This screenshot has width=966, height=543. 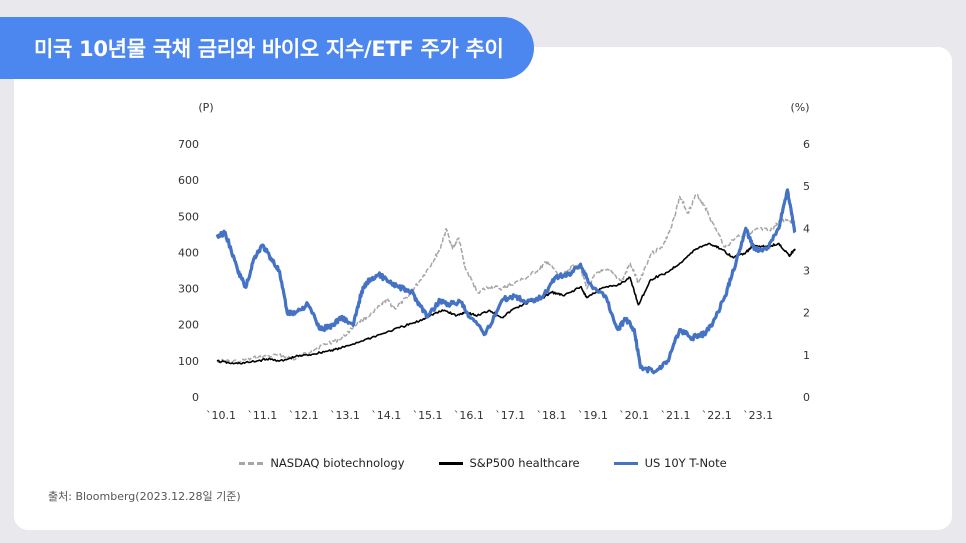 I want to click on x-tick-label: `12.1, so click(x=304, y=415).